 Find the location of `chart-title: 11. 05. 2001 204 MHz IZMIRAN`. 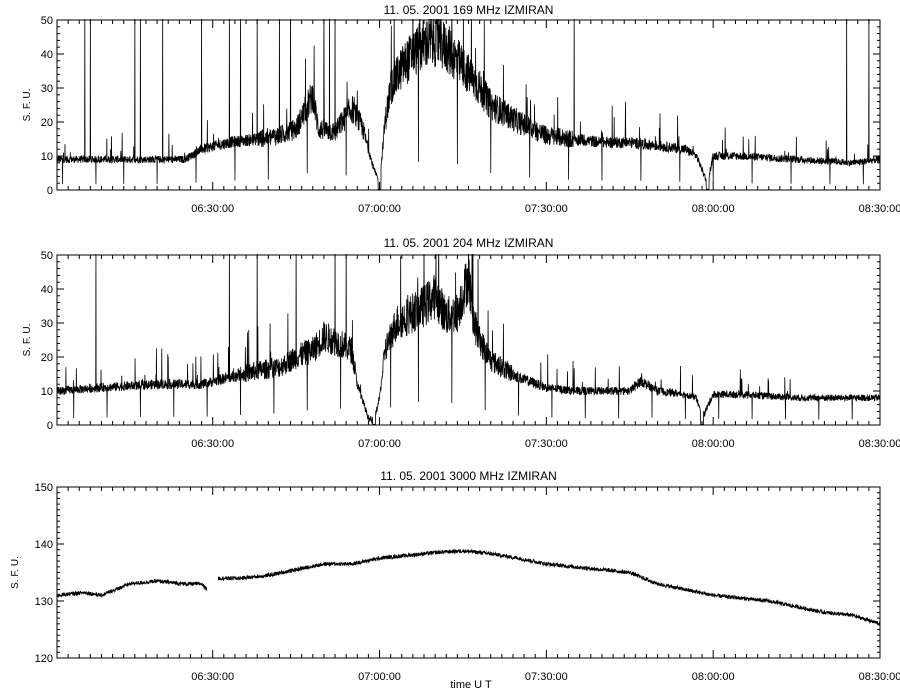

chart-title: 11. 05. 2001 204 MHz IZMIRAN is located at coordinates (469, 243).